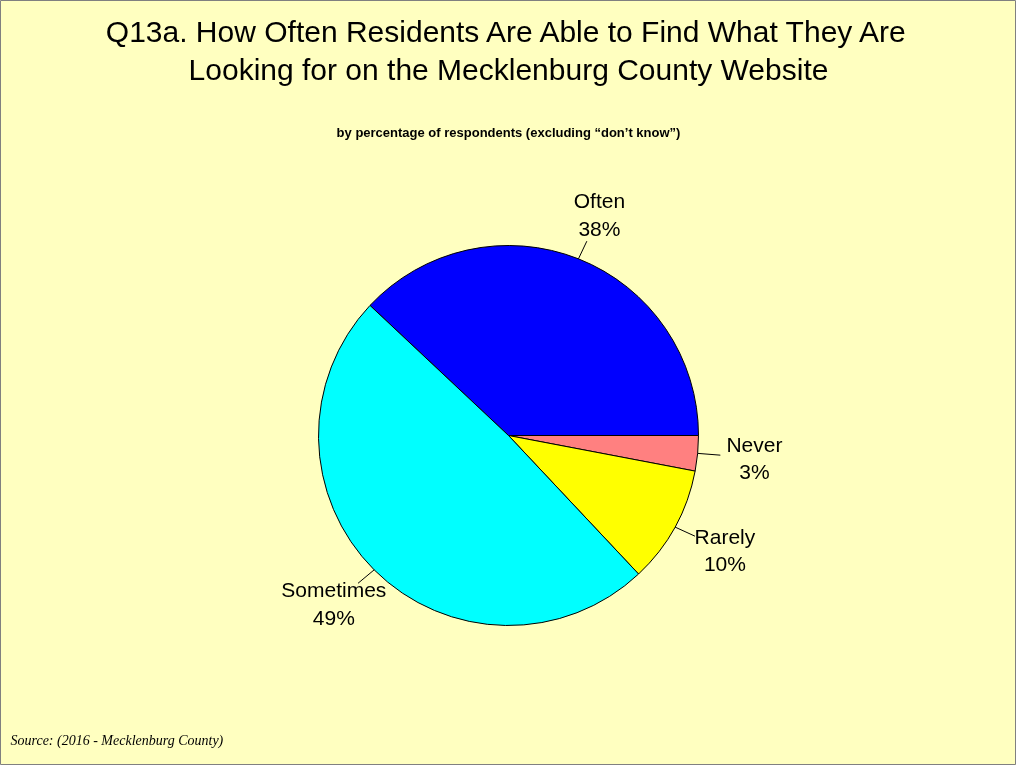  Describe the element at coordinates (725, 536) in the screenshot. I see `slice-label: Rarely` at that location.